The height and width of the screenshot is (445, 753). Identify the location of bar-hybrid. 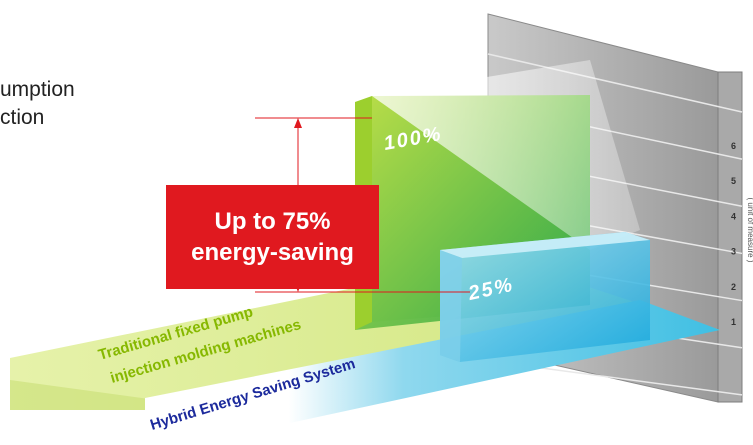
(545, 297).